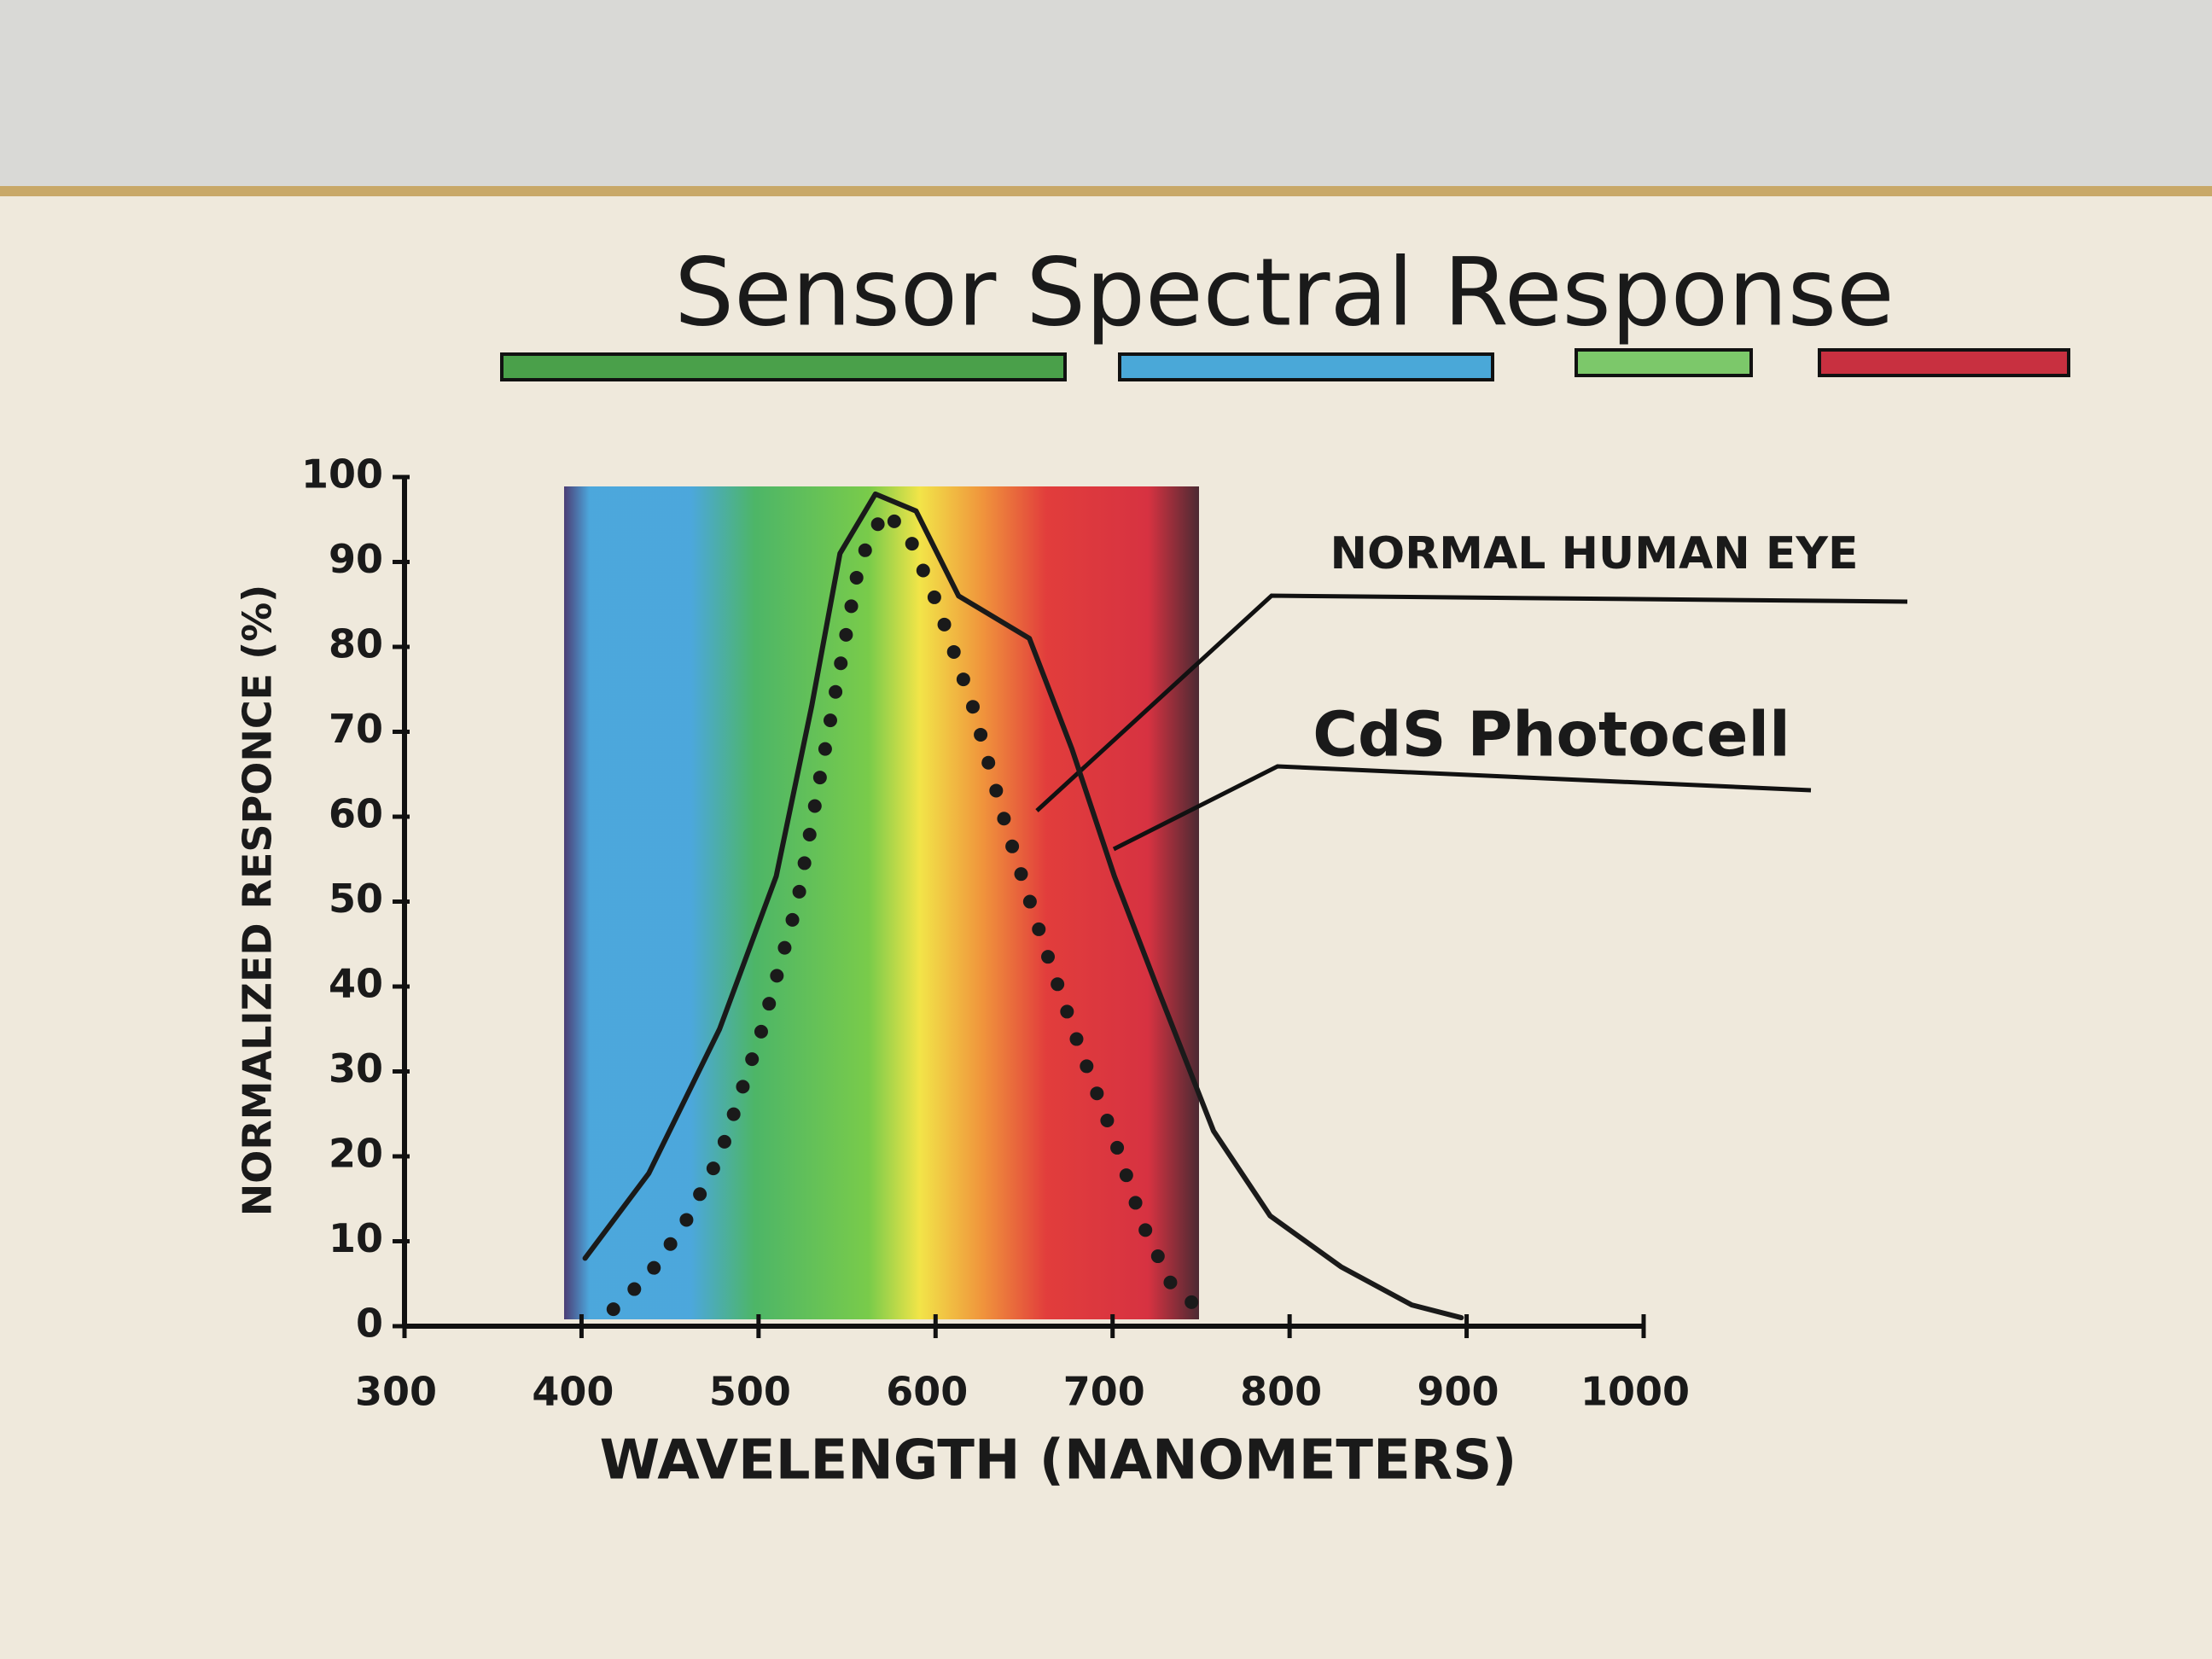 Image resolution: width=2212 pixels, height=1659 pixels. Describe the element at coordinates (1594, 553) in the screenshot. I see `legend-label: NORMAL HUMAN EYE` at that location.